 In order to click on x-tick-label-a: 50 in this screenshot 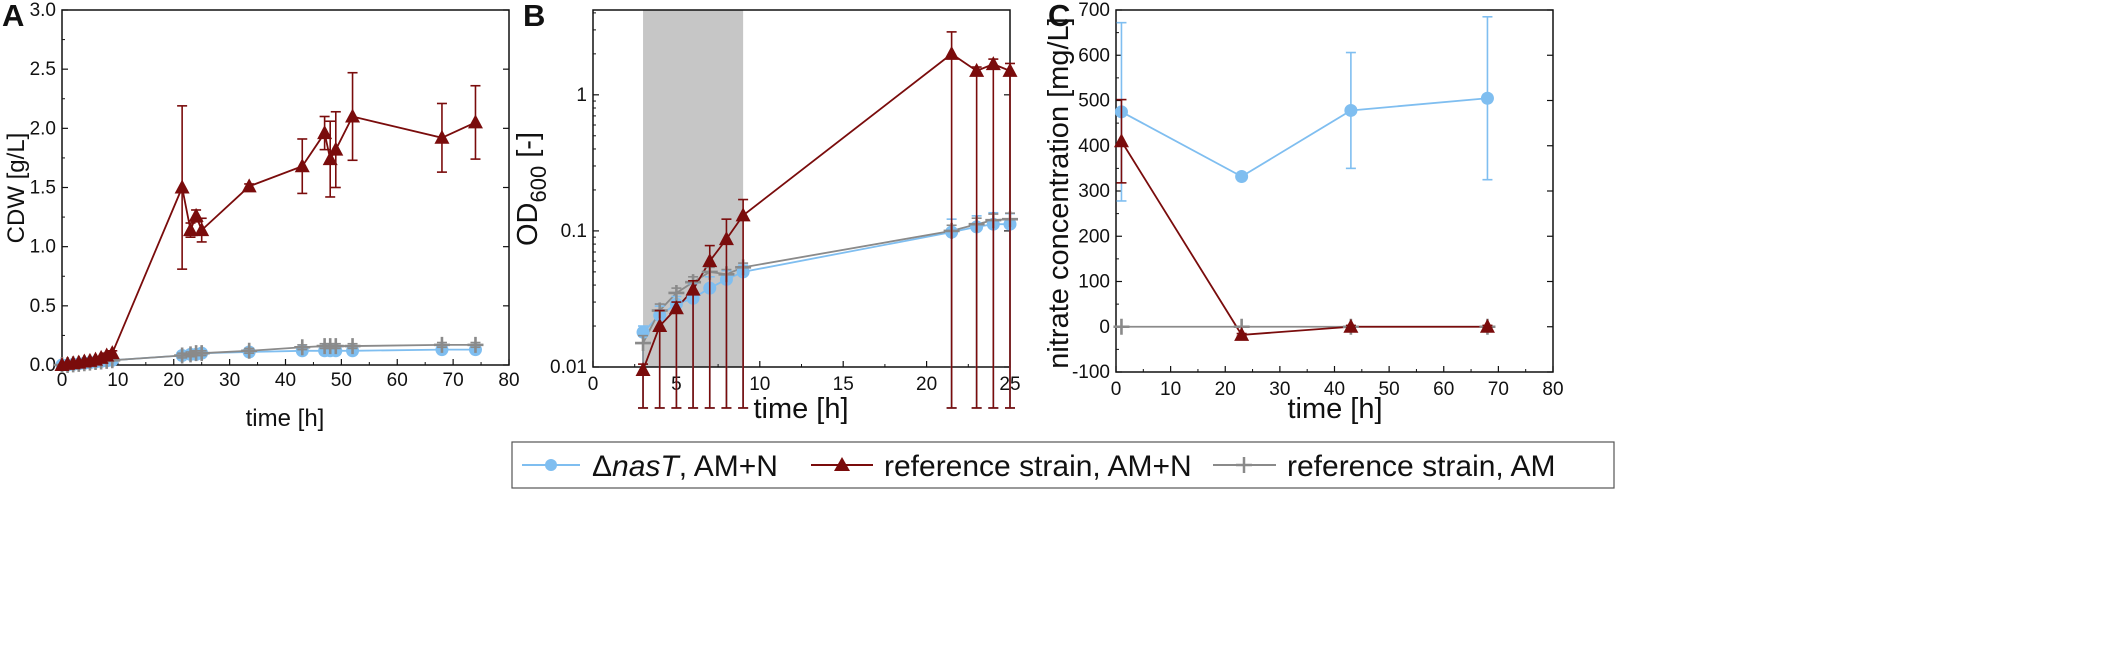, I will do `click(341, 380)`.